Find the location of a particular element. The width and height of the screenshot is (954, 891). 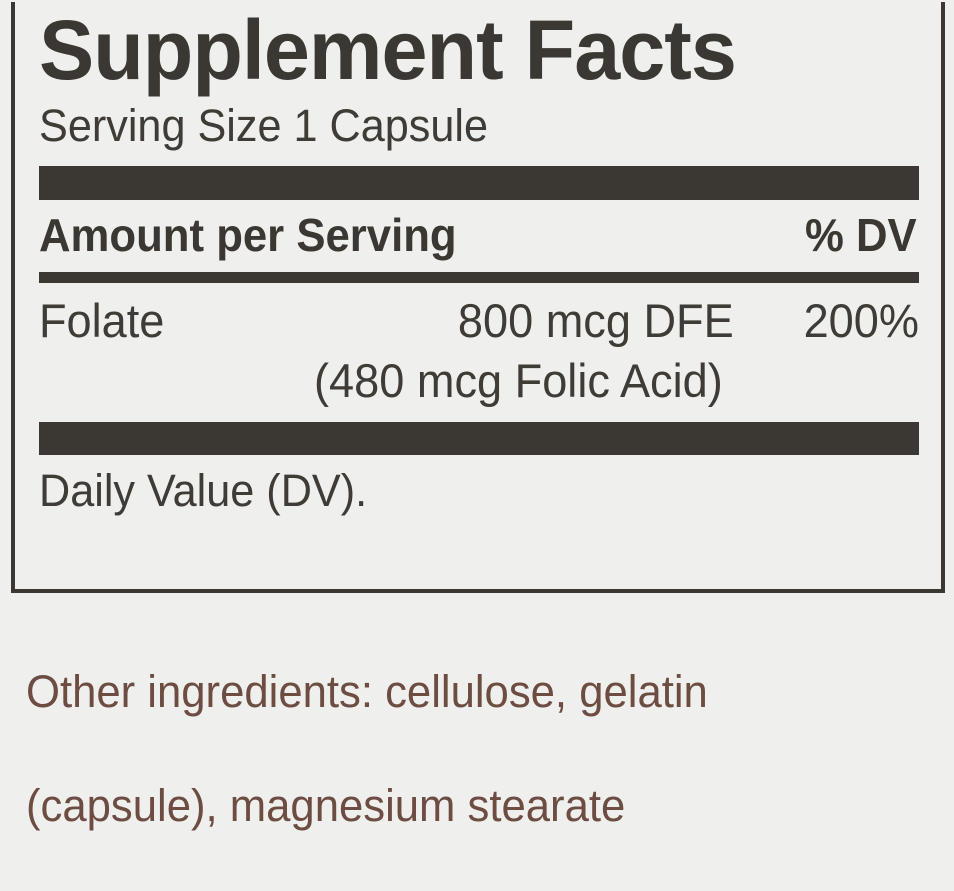

column-header-amount-per-serving: Amount per Serving is located at coordinates (248, 235).